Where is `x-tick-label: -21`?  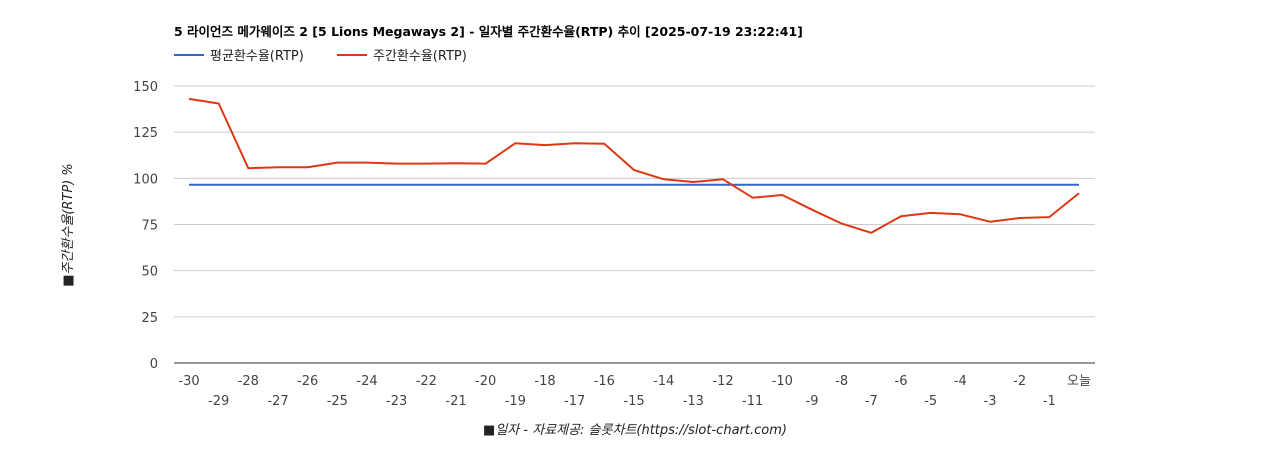
x-tick-label: -21 is located at coordinates (455, 401).